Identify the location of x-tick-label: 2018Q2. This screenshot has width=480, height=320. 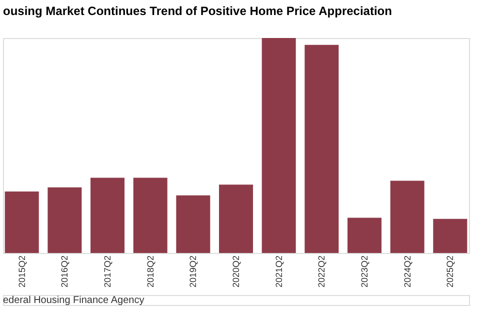
(150, 272).